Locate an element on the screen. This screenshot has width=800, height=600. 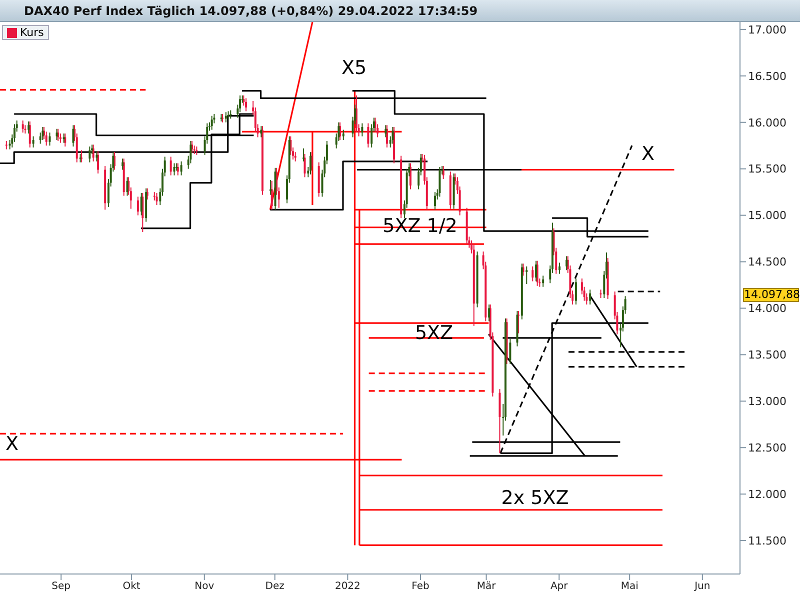
y-tick-label: 13.500 is located at coordinates (767, 355).